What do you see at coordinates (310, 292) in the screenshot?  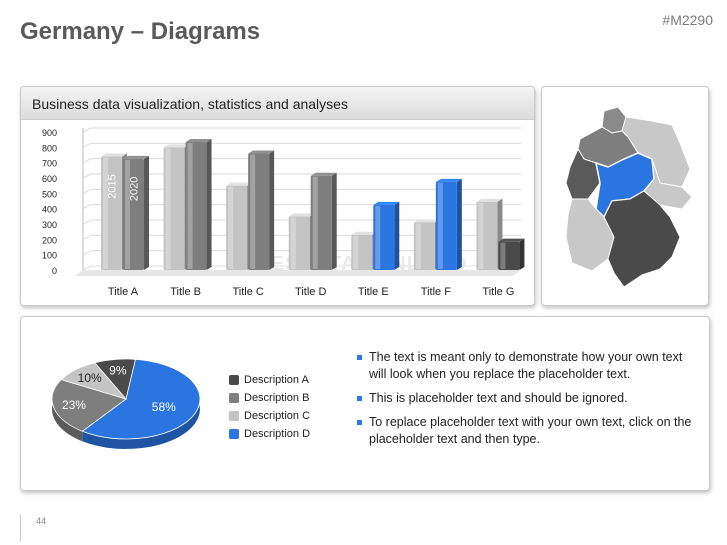 I see `x-category-label: Title D` at bounding box center [310, 292].